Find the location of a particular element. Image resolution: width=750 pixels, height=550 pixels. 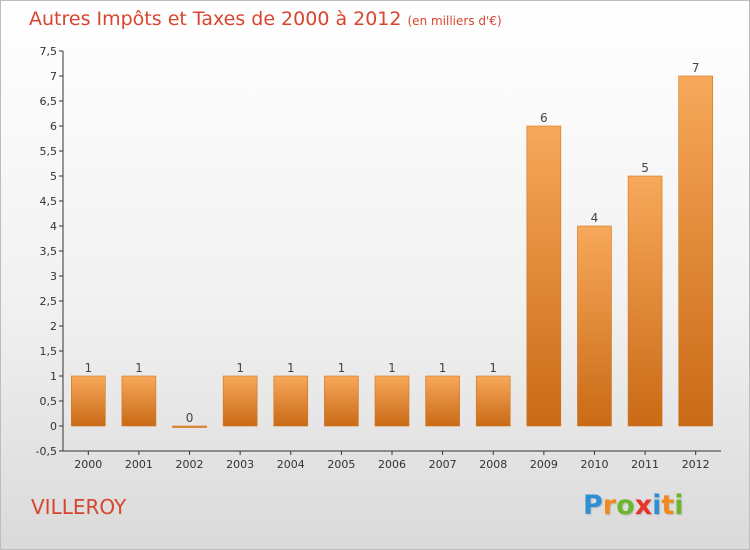

logo-letter: t is located at coordinates (668, 505).